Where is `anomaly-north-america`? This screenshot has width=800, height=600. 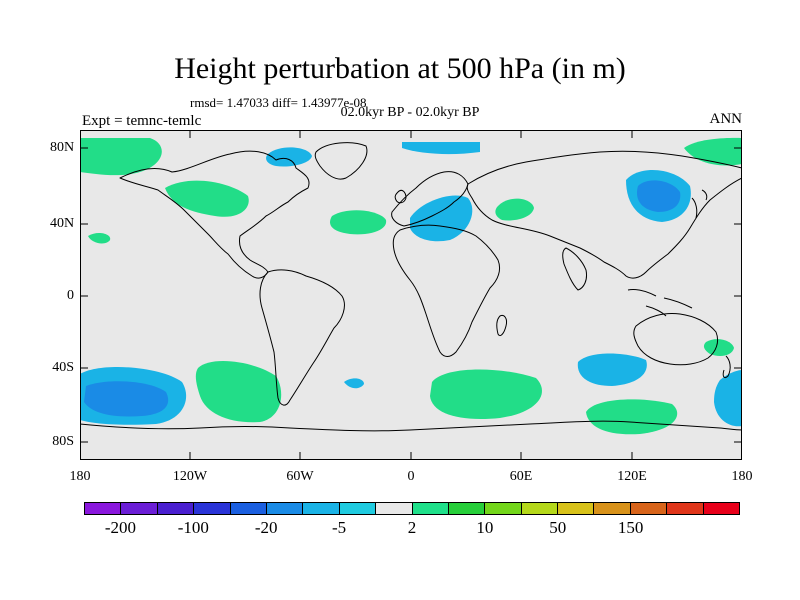
anomaly-north-america is located at coordinates (207, 198).